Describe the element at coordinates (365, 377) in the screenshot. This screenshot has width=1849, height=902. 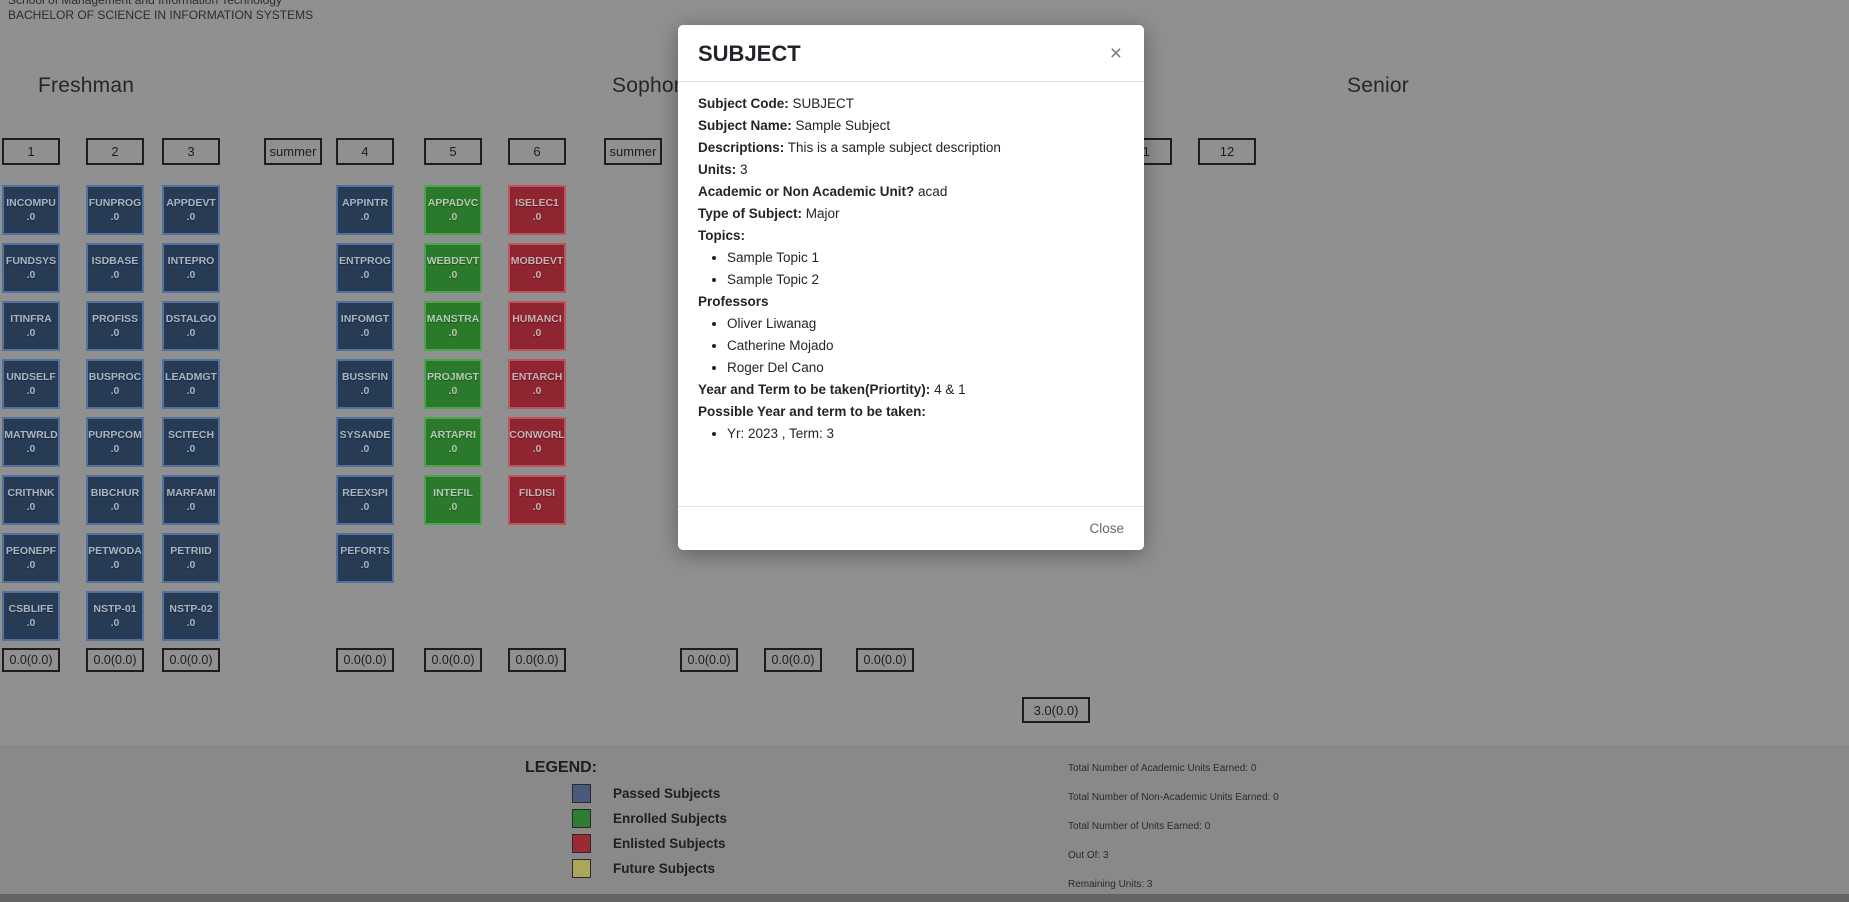
I see `subject-code: BUSSFIN` at that location.